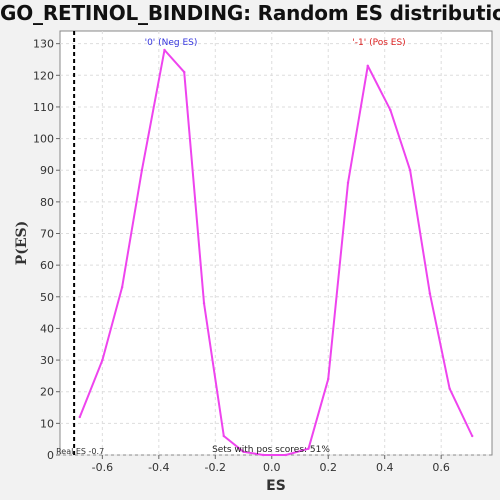 The height and width of the screenshot is (500, 500). I want to click on y-axis-label: P(ES), so click(22, 243).